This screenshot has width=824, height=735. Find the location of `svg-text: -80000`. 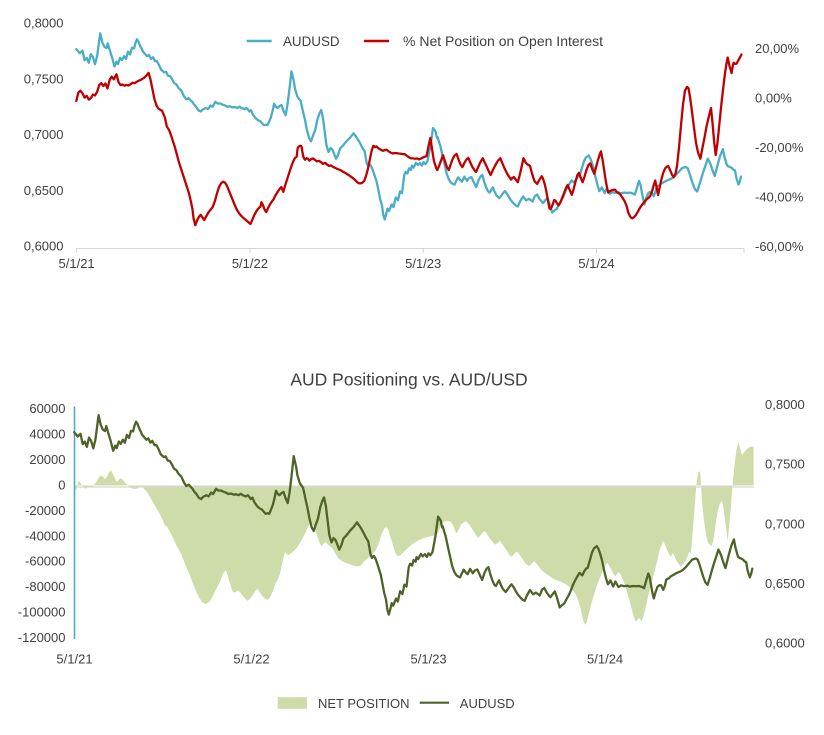

svg-text: -80000 is located at coordinates (45, 586).